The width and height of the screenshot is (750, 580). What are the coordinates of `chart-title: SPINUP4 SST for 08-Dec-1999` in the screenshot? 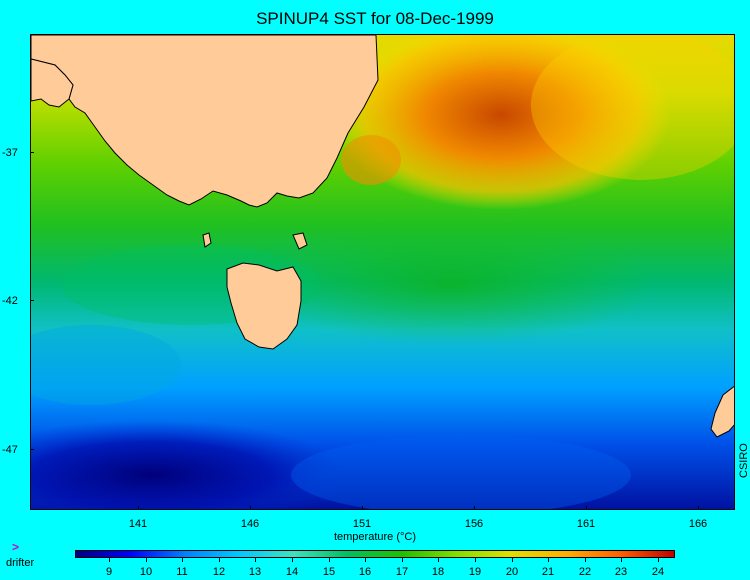 It's located at (375, 18).